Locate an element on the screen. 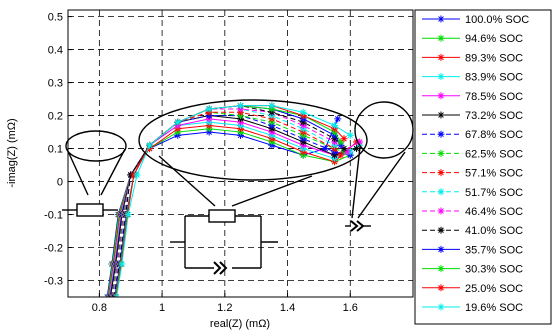 This screenshot has width=553, height=336. legend-label: 19.6% SOC is located at coordinates (494, 308).